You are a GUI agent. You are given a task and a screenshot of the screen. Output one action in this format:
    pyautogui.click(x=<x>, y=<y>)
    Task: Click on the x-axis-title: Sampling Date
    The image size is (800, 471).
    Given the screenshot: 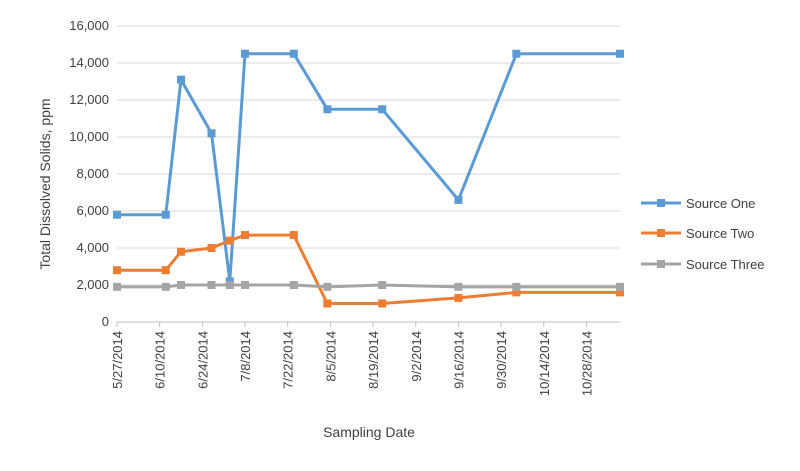 What is the action you would take?
    pyautogui.click(x=369, y=432)
    